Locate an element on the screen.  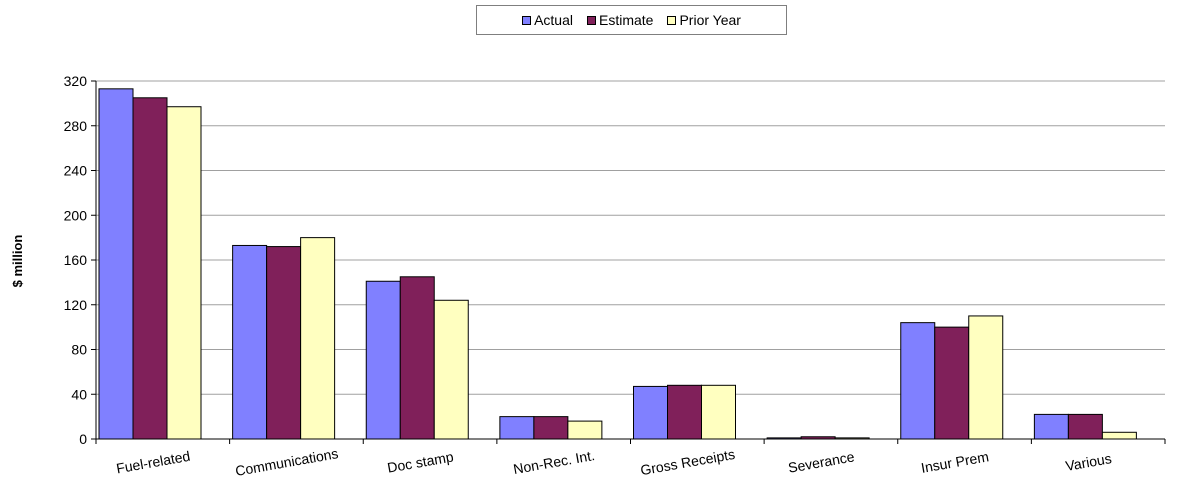
legend: Actual Estimate Prior Year is located at coordinates (631, 20).